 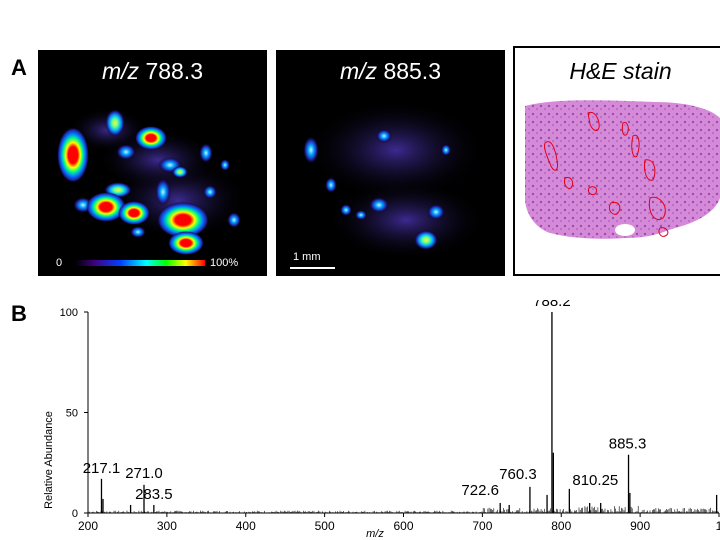 What do you see at coordinates (59, 263) in the screenshot?
I see `colorbar-min-label: 0` at bounding box center [59, 263].